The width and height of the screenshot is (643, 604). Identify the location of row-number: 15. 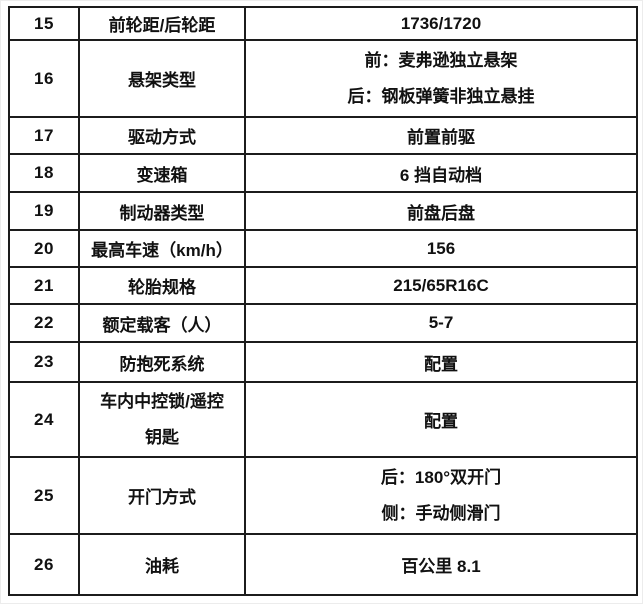
(44, 23).